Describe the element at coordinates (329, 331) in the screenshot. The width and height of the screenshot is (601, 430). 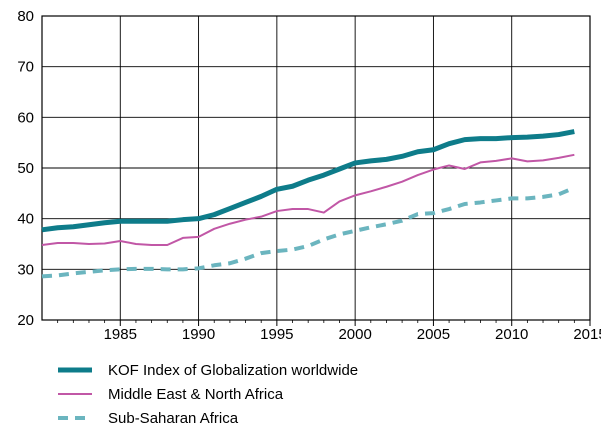
I see `x-axis: 1985 1990 1995 2000 2005 2010 2015` at that location.